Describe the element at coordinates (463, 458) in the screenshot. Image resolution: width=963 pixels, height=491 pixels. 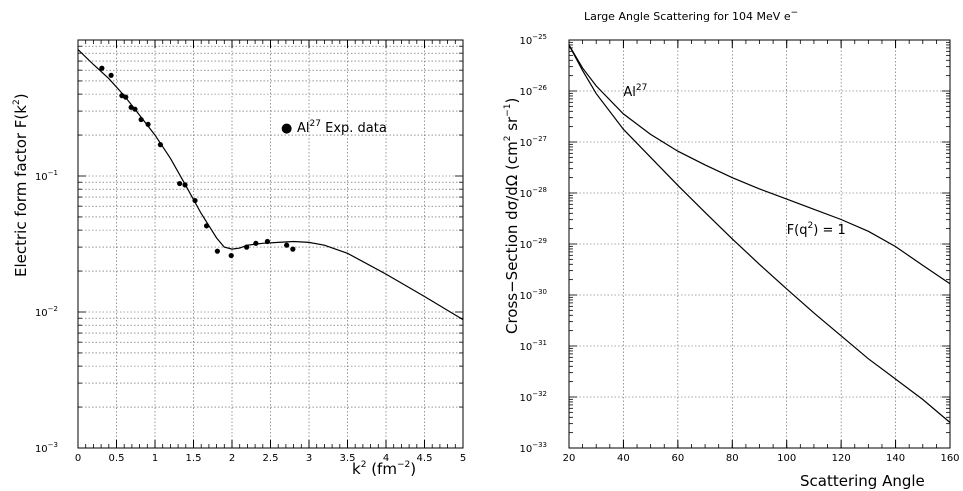
I see `left-x-tick-label: 5` at that location.